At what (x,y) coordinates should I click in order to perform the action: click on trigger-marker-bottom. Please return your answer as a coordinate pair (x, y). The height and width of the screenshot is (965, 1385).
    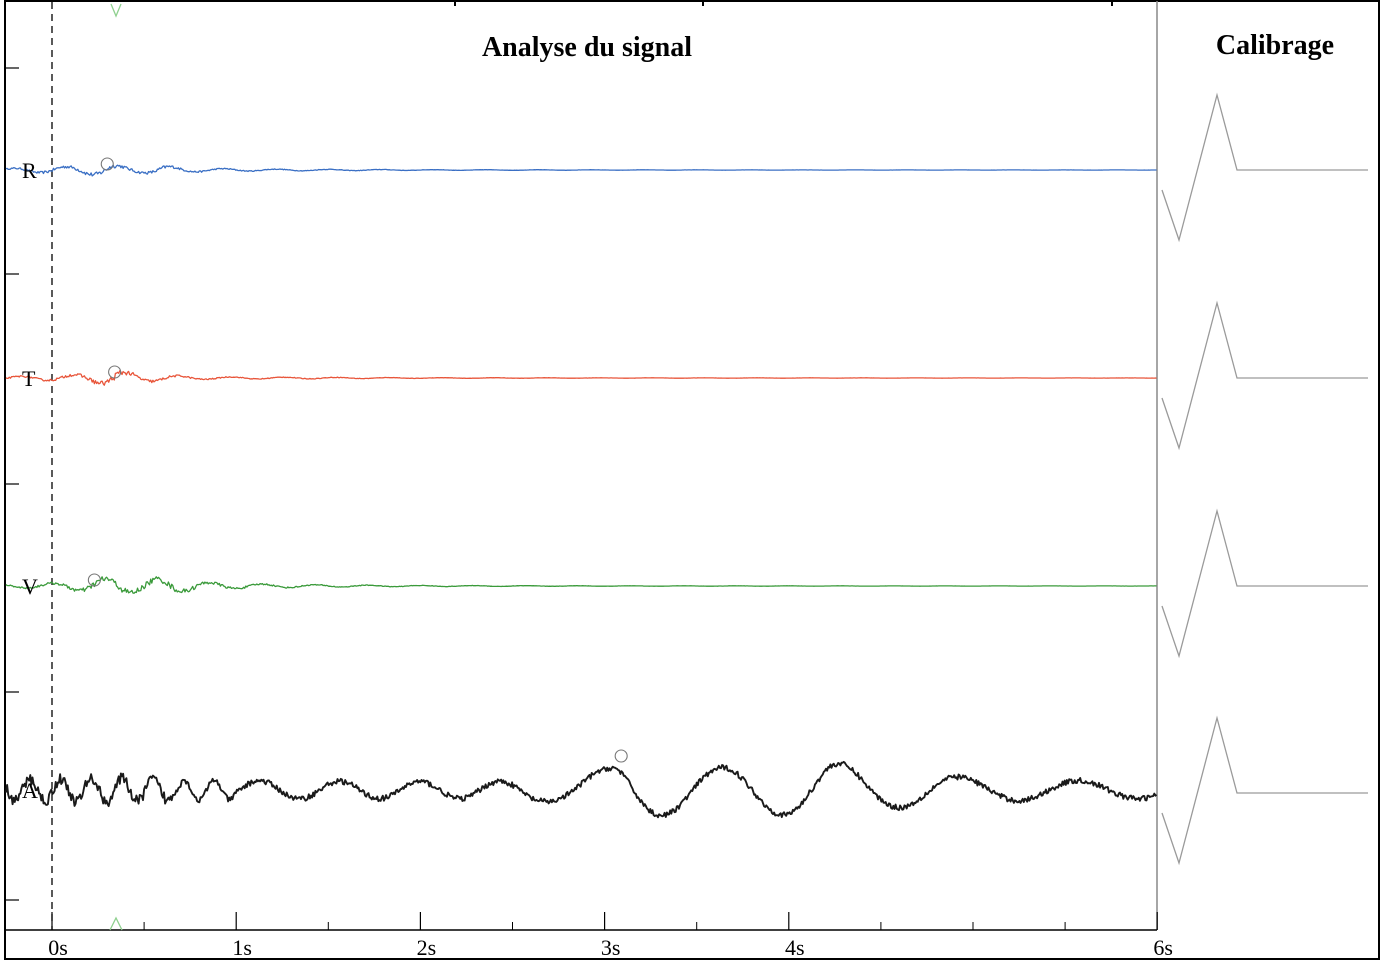
    Looking at the image, I should click on (116, 923).